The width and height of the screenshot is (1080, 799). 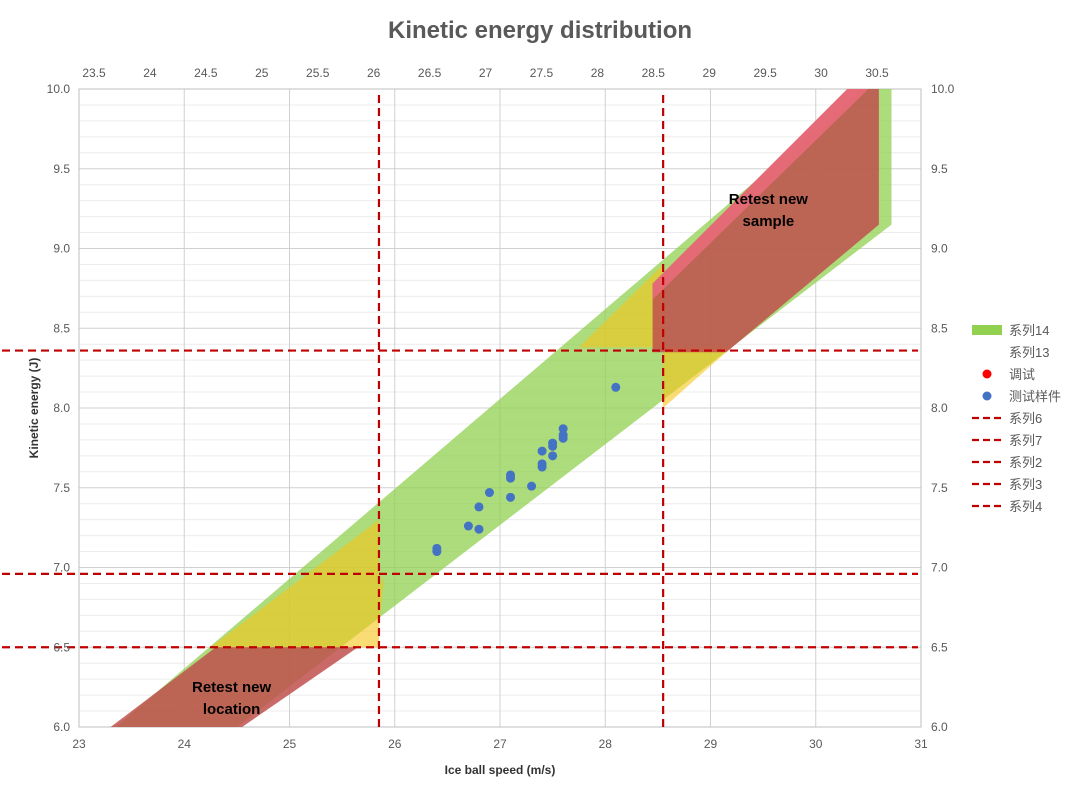 What do you see at coordinates (262, 73) in the screenshot?
I see `x2-tick-label: 25` at bounding box center [262, 73].